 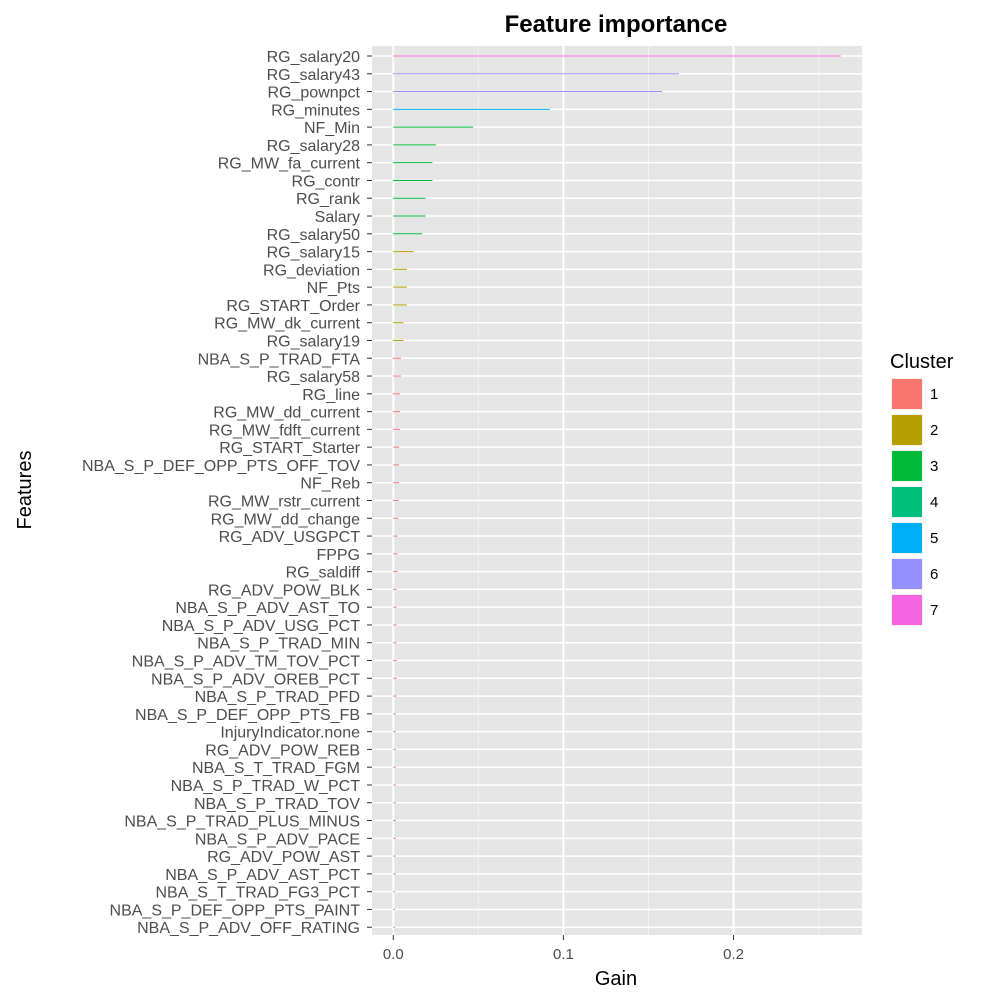 What do you see at coordinates (393, 954) in the screenshot?
I see `x-tick-label: 0.0` at bounding box center [393, 954].